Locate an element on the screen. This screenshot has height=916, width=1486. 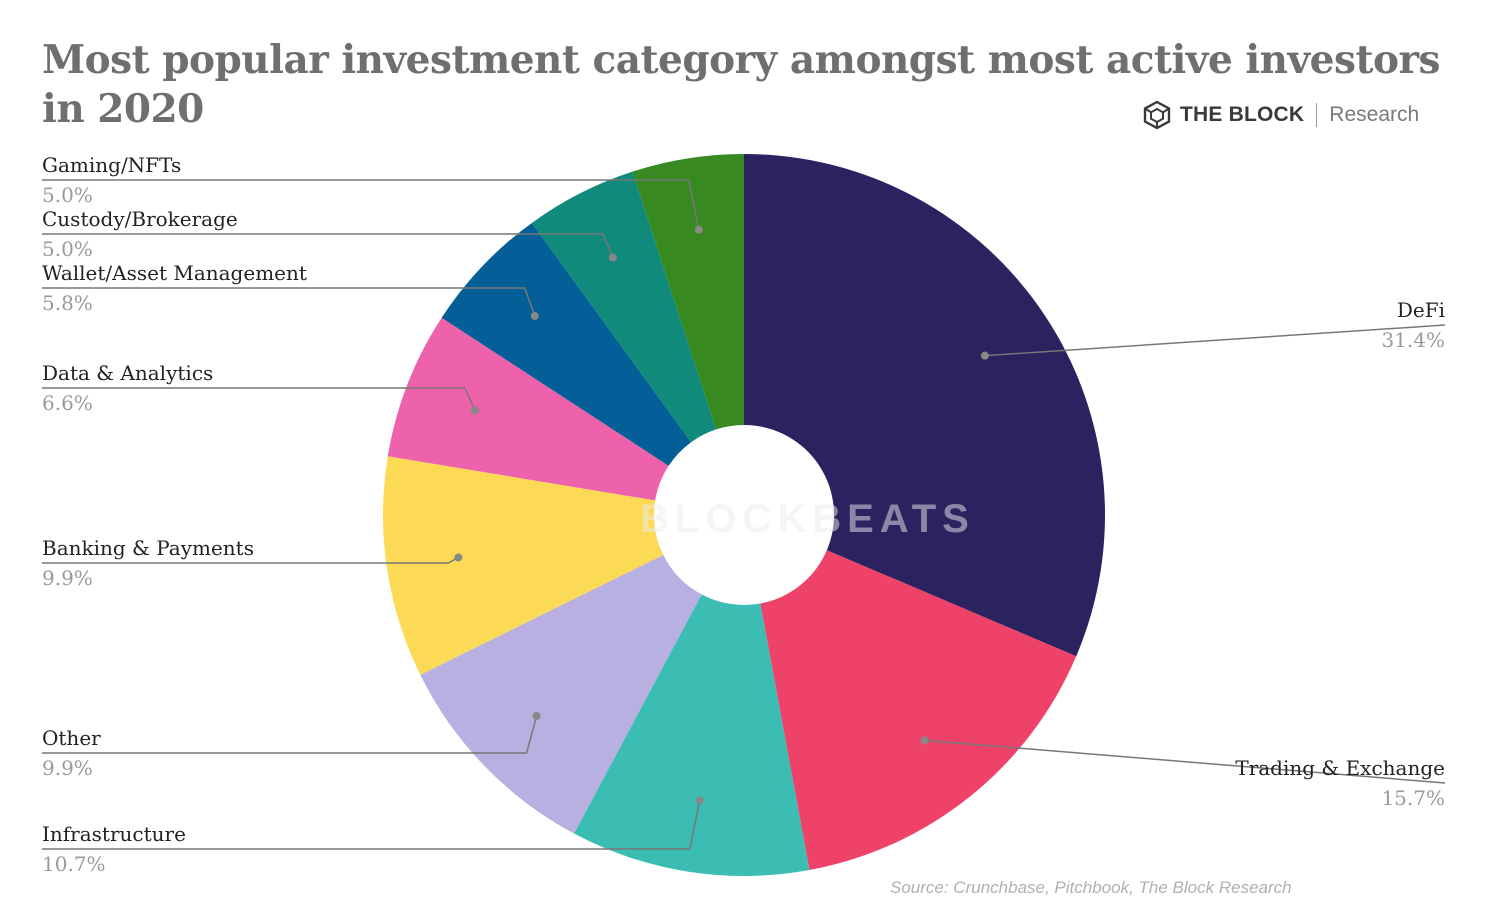
value-gaming-nfts: 5.0% is located at coordinates (67, 195).